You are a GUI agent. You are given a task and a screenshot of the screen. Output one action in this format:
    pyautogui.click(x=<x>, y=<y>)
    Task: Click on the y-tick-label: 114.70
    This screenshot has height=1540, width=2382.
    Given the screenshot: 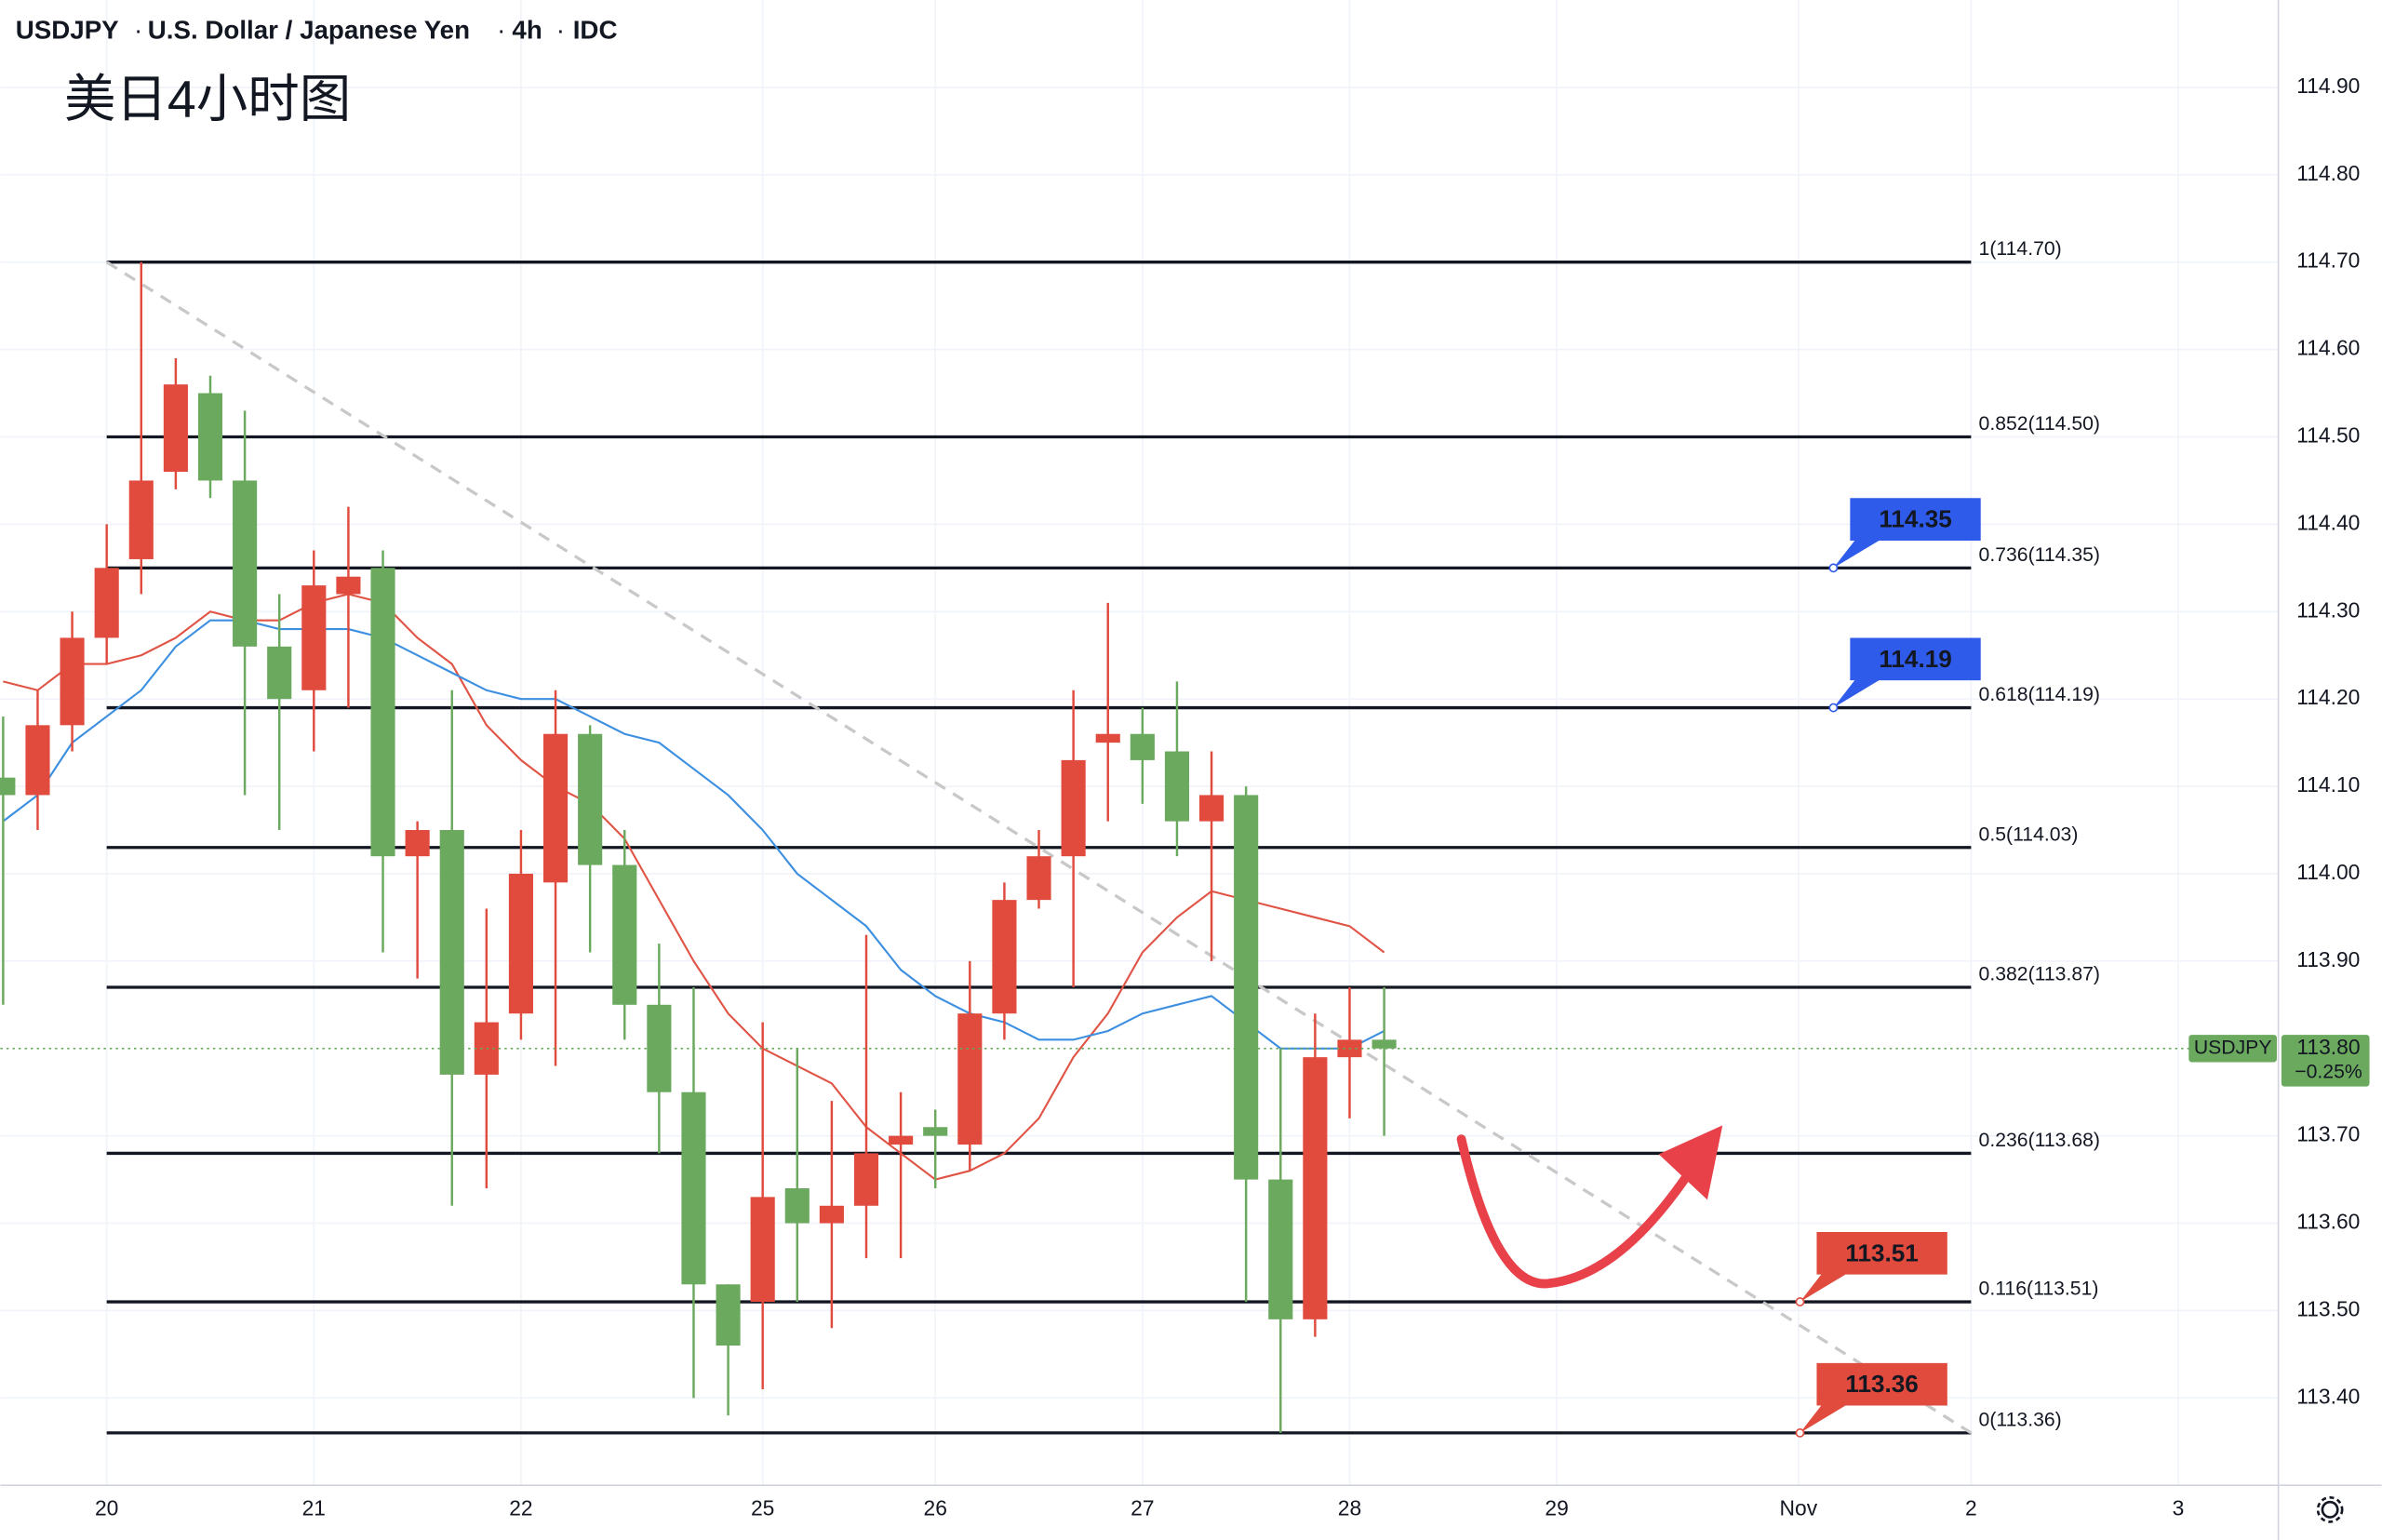 What is the action you would take?
    pyautogui.click(x=2328, y=260)
    